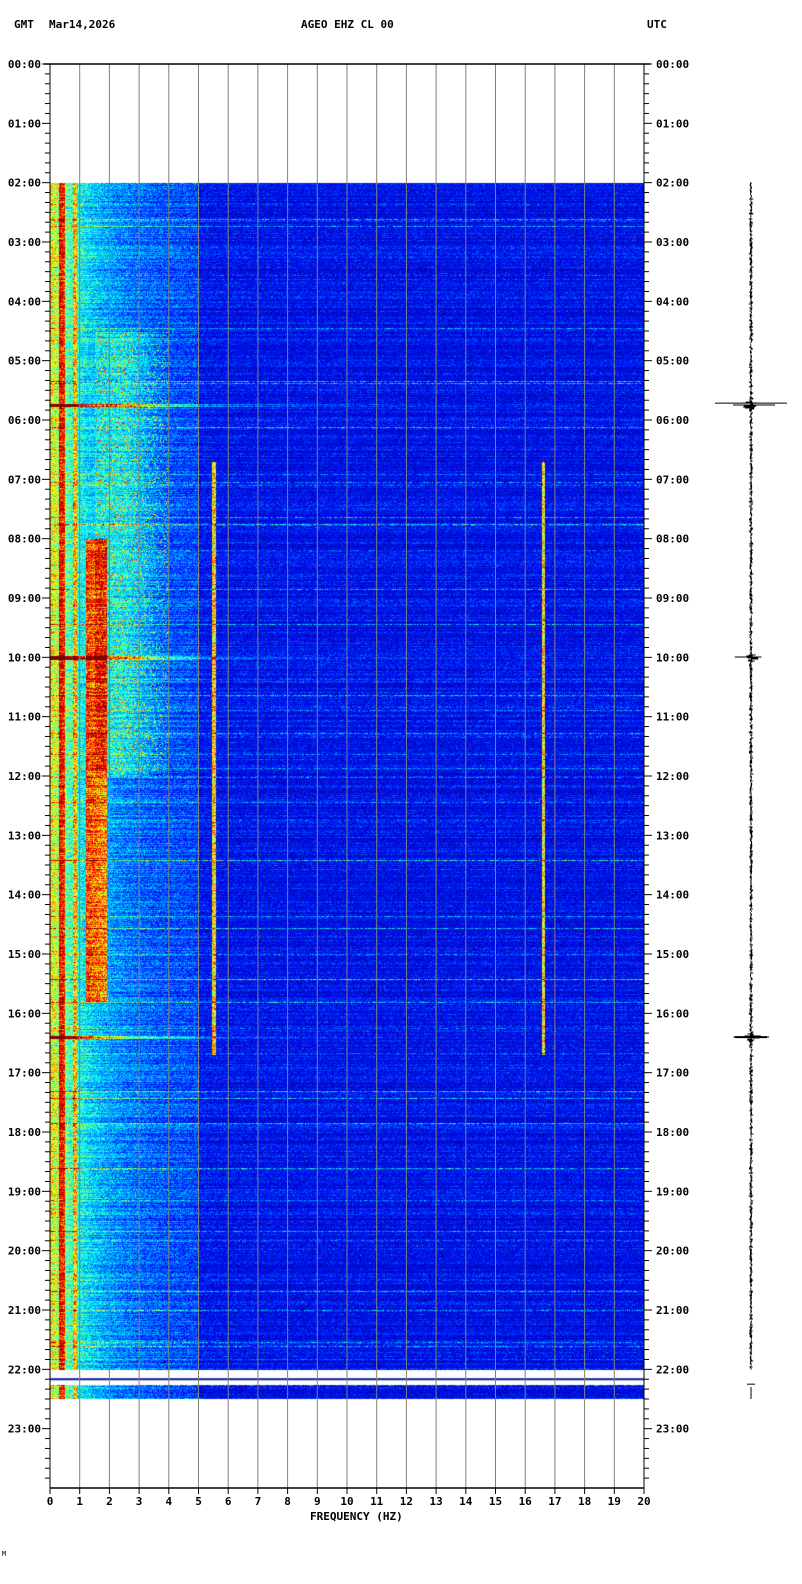 Image resolution: width=802 pixels, height=1584 pixels. I want to click on x-tick-label: 15, so click(495, 1501).